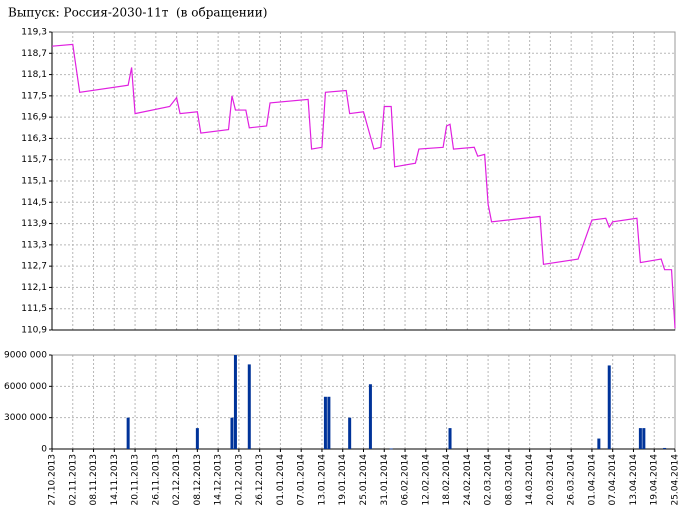 This screenshot has height=507, width=686. What do you see at coordinates (489, 480) in the screenshot?
I see `x-tick-label: 02.03.2014` at bounding box center [489, 480].